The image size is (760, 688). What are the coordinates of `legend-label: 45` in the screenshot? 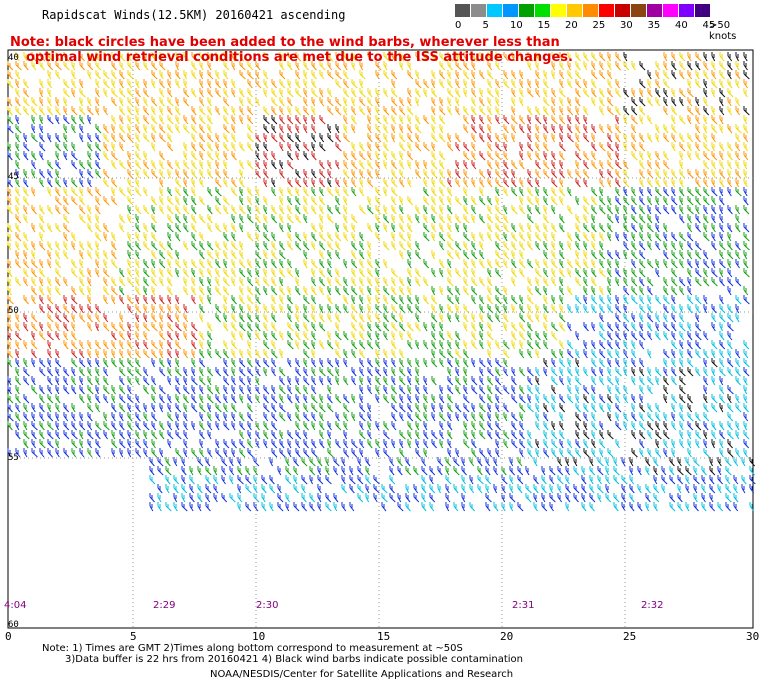 It's located at (709, 25).